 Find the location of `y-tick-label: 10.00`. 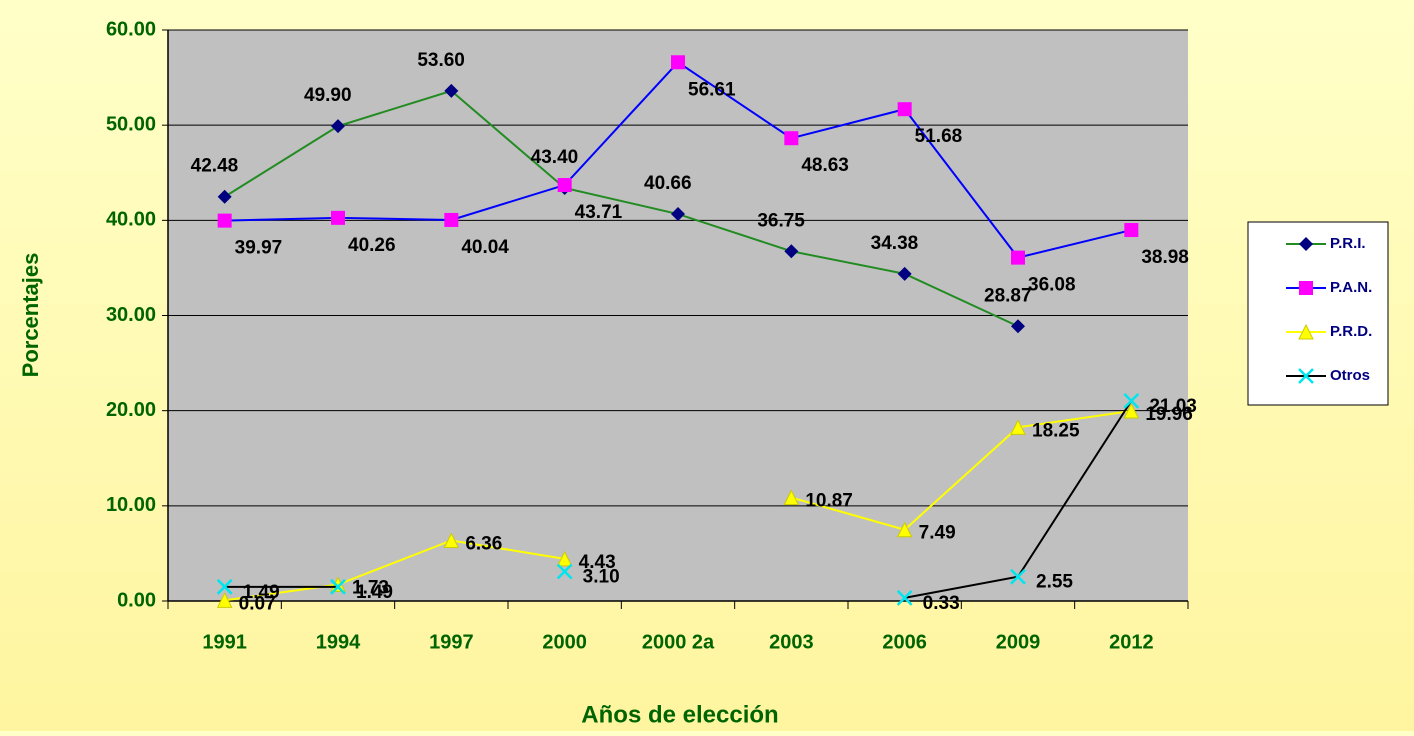

y-tick-label: 10.00 is located at coordinates (131, 505).